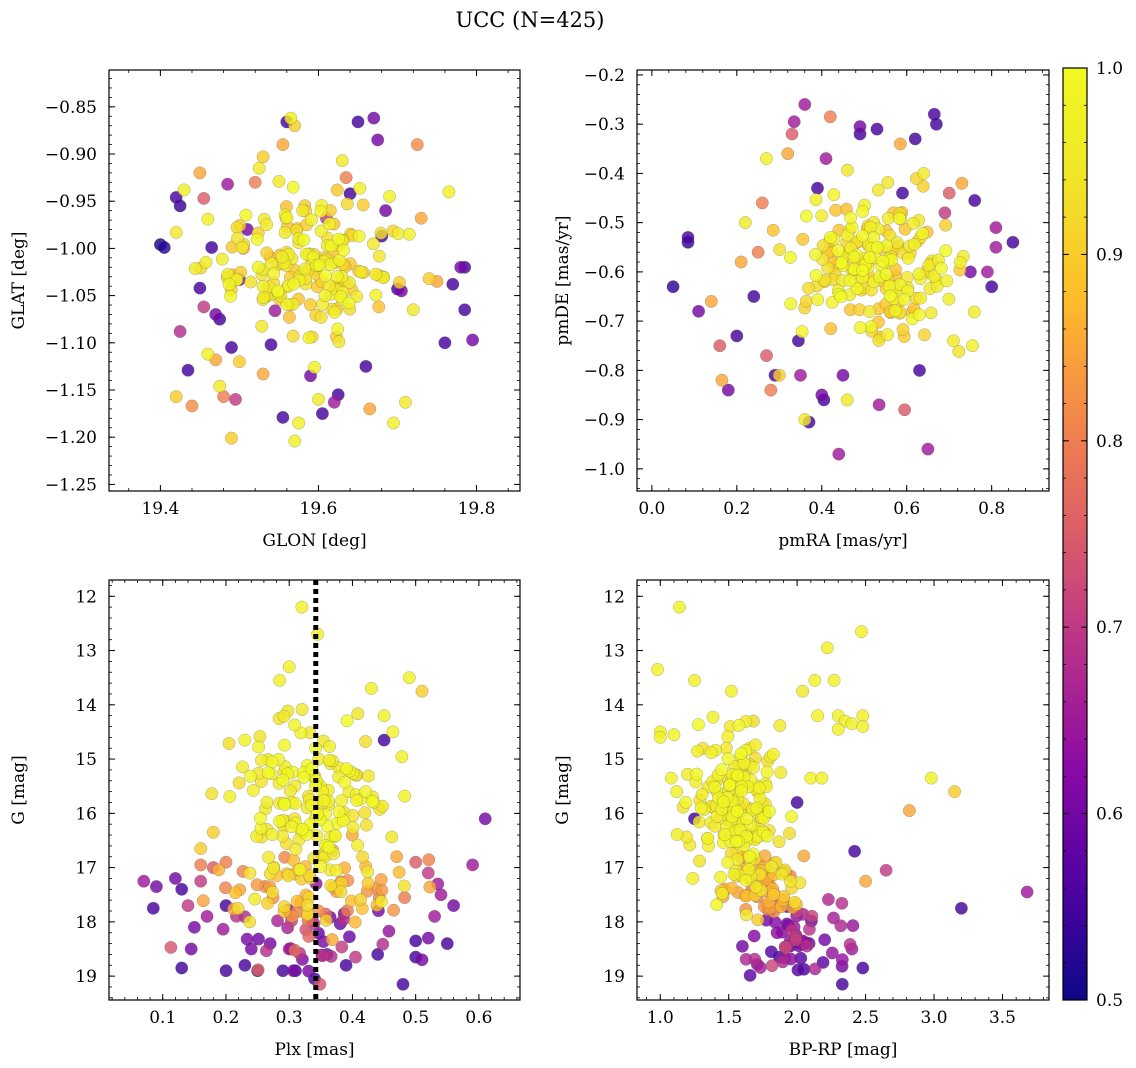 The height and width of the screenshot is (1068, 1136). Describe the element at coordinates (71, 155) in the screenshot. I see `y-tick-label: −0.90` at that location.